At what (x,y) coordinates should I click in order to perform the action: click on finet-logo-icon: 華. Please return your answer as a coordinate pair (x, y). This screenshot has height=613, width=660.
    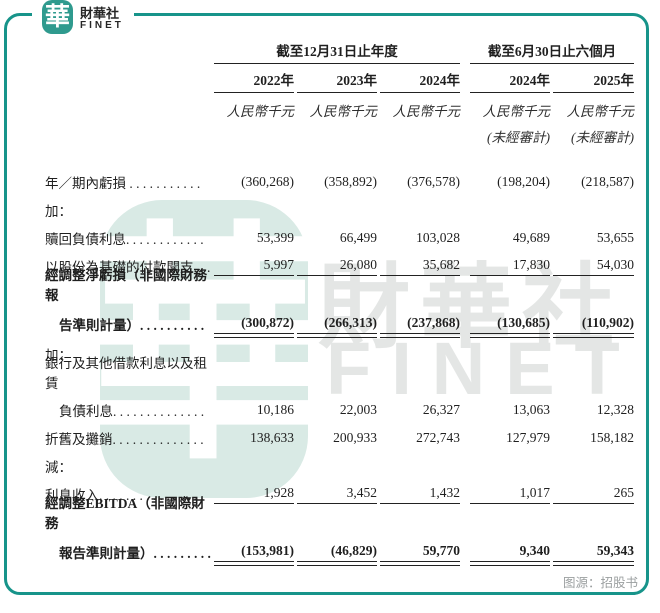
    Looking at the image, I should click on (57, 17).